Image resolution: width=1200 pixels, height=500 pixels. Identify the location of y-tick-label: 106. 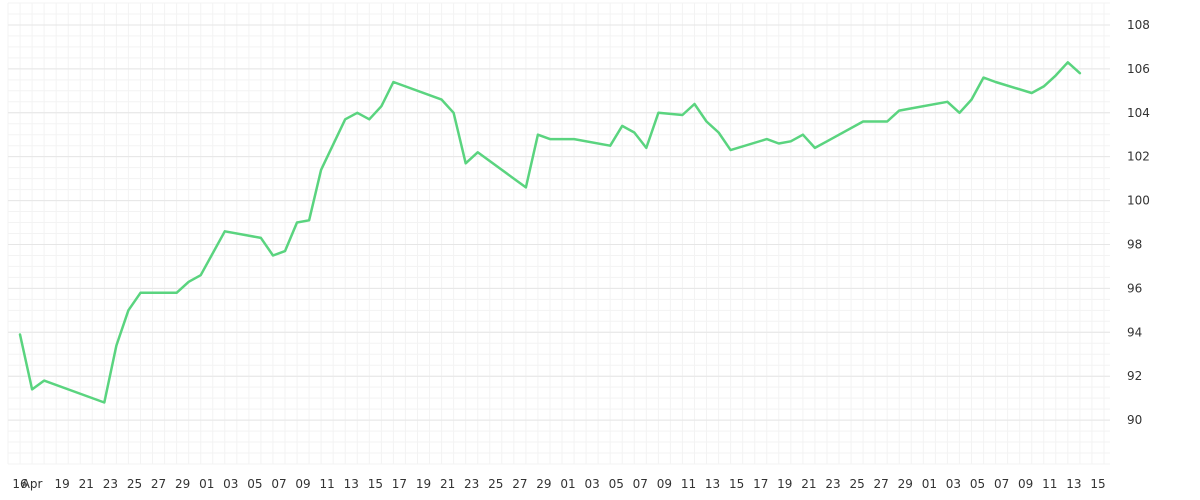
(1138, 69).